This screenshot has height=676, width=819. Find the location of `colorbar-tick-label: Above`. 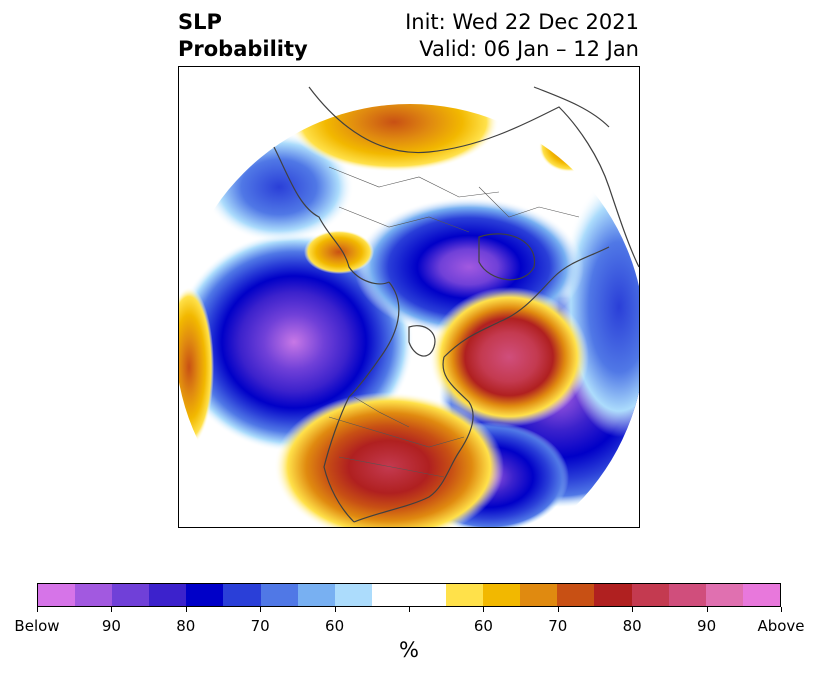

colorbar-tick-label: Above is located at coordinates (781, 626).